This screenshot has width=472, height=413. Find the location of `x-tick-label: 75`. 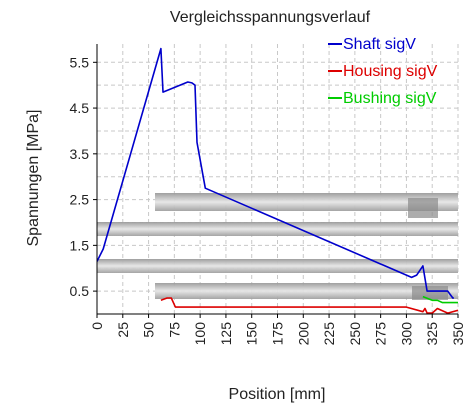

x-tick-label: 75 is located at coordinates (174, 330).